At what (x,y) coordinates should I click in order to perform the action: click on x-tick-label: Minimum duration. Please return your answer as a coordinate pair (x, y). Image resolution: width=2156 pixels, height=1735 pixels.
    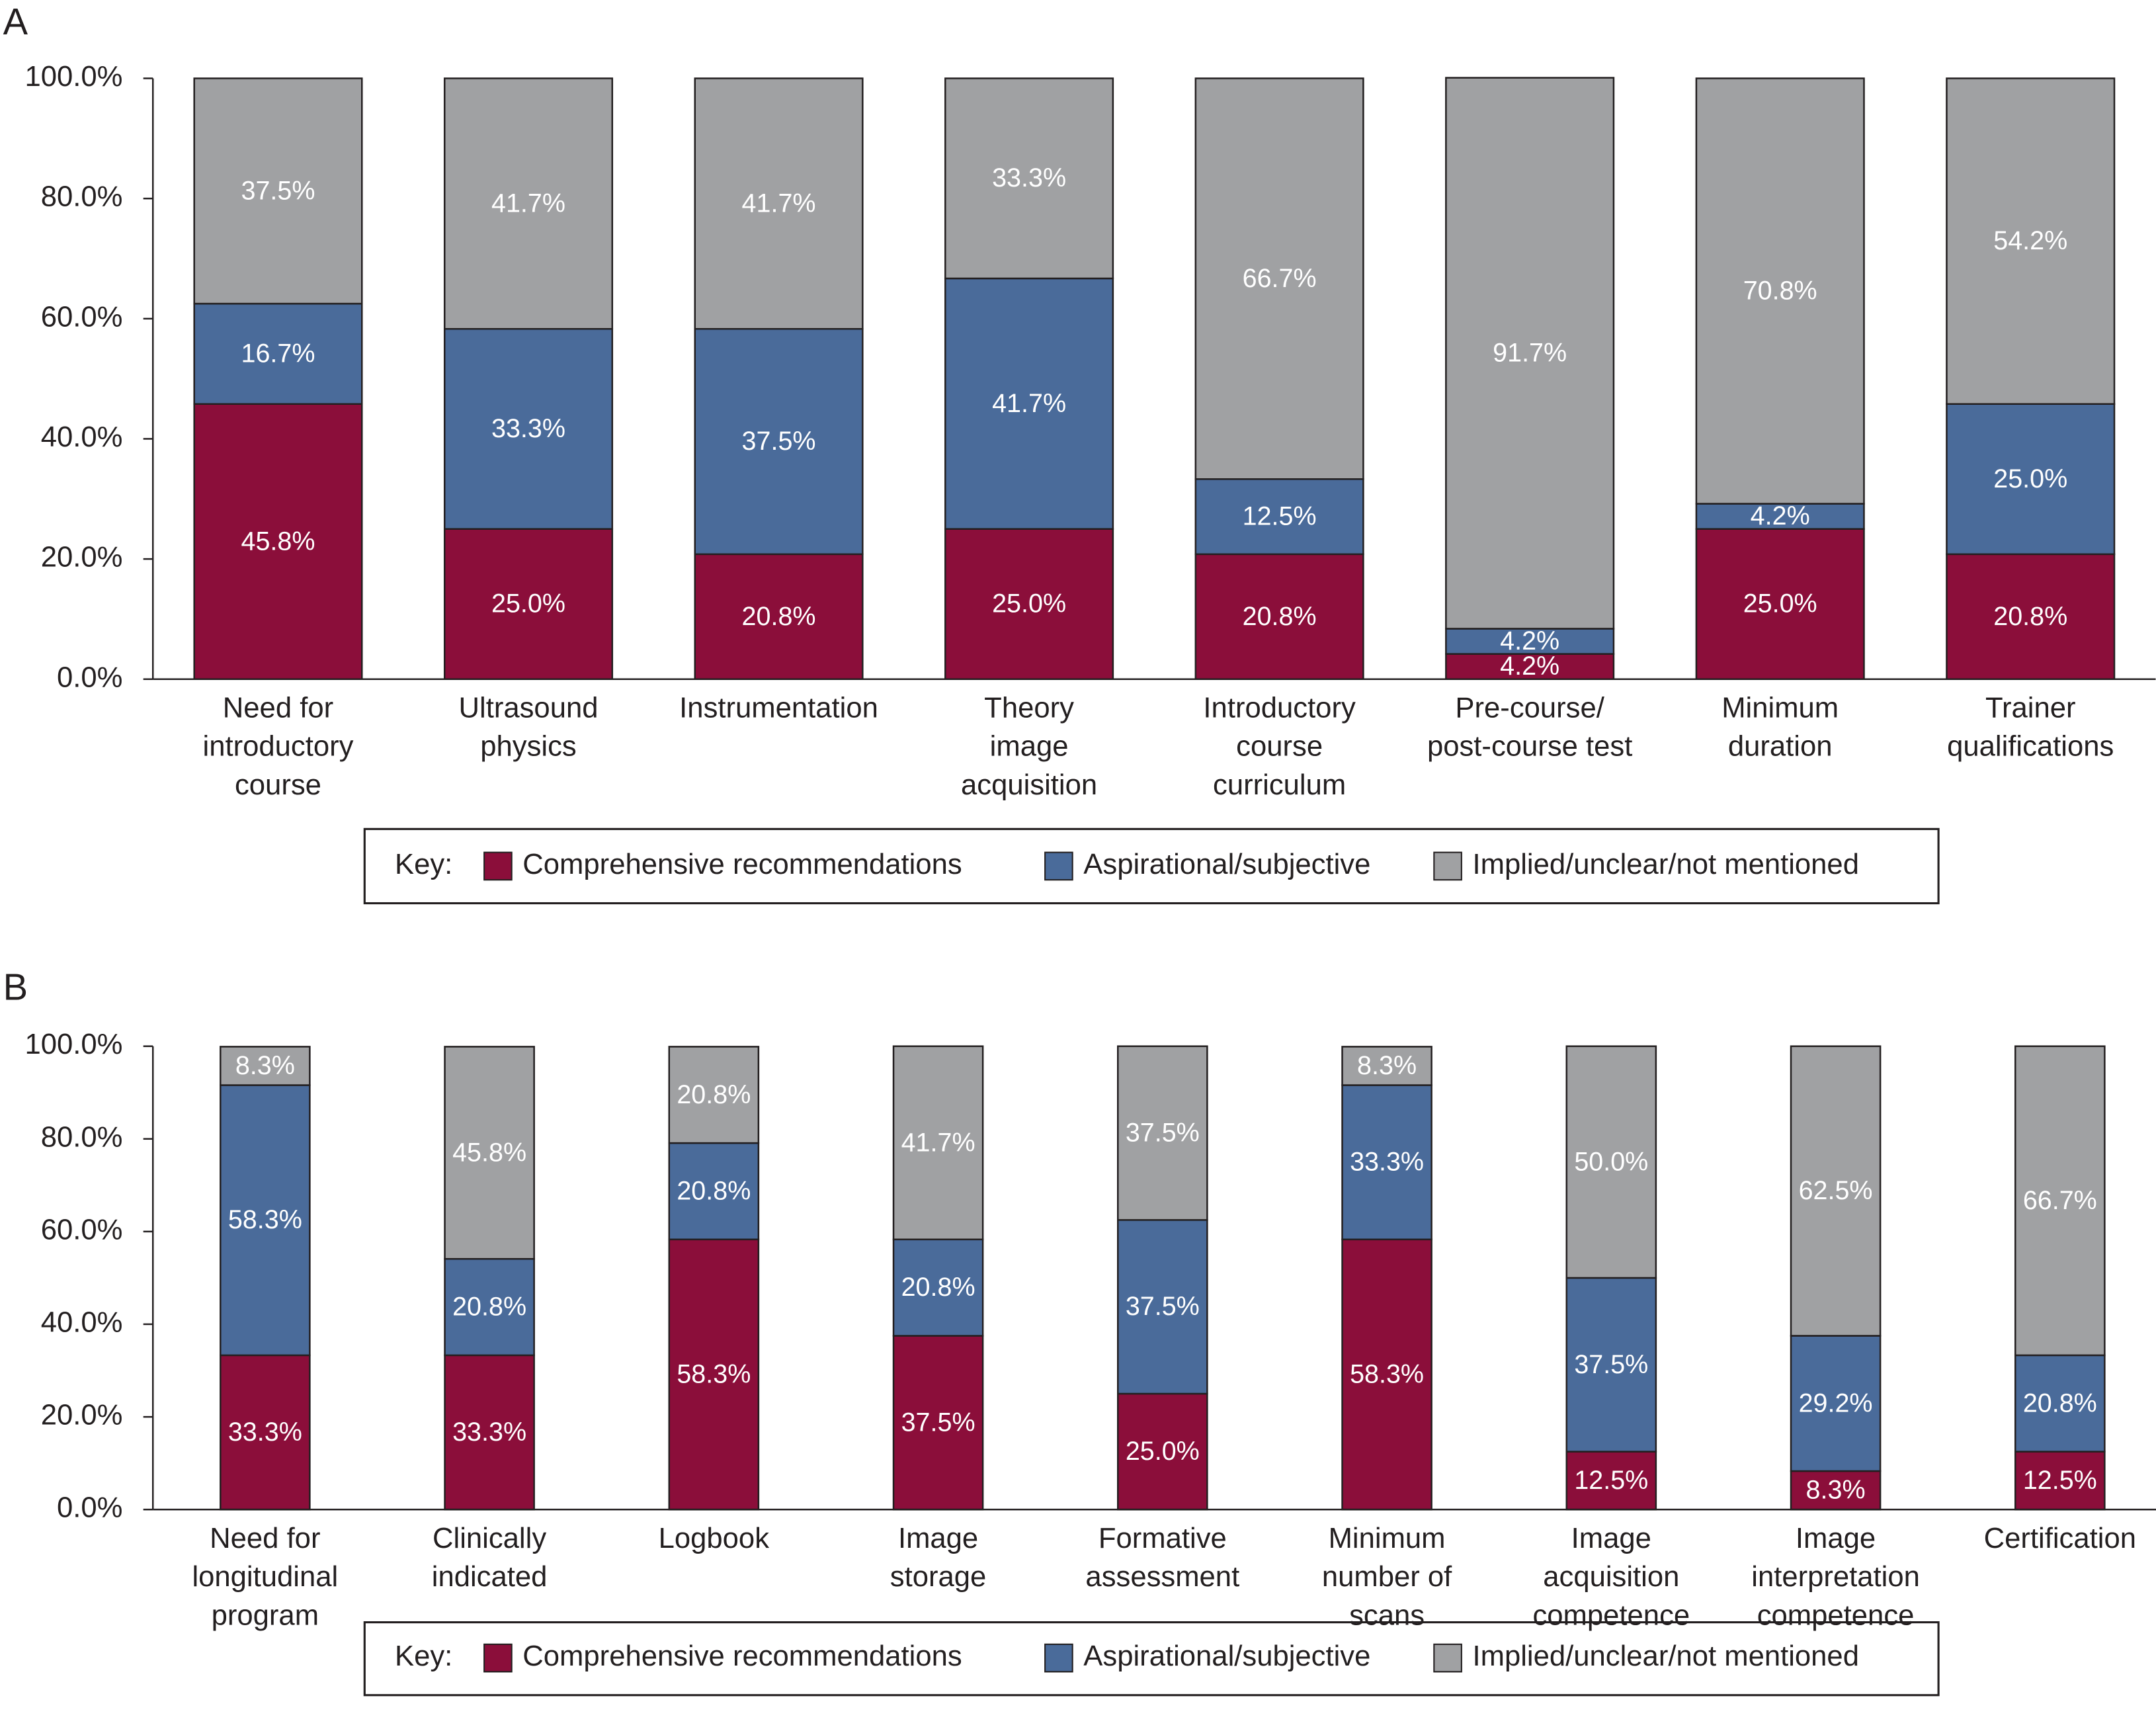
    Looking at the image, I should click on (1780, 726).